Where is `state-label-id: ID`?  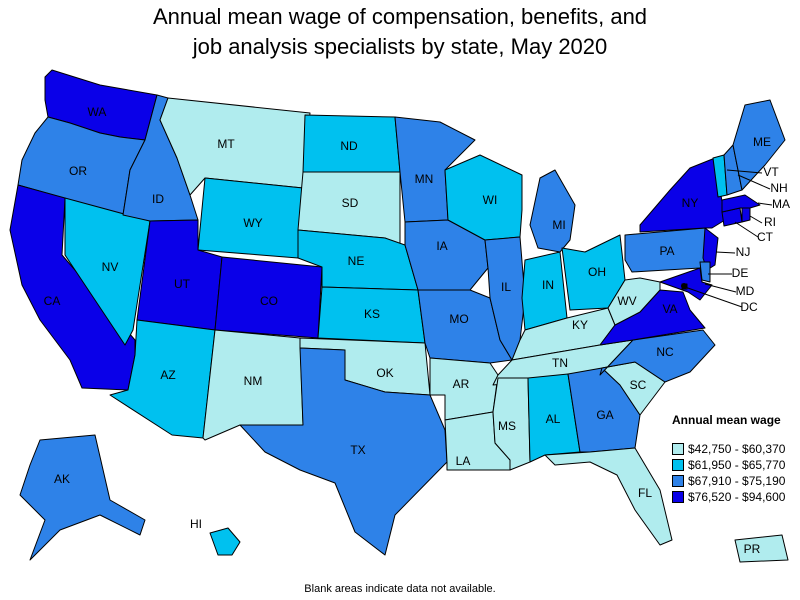
state-label-id: ID is located at coordinates (158, 199).